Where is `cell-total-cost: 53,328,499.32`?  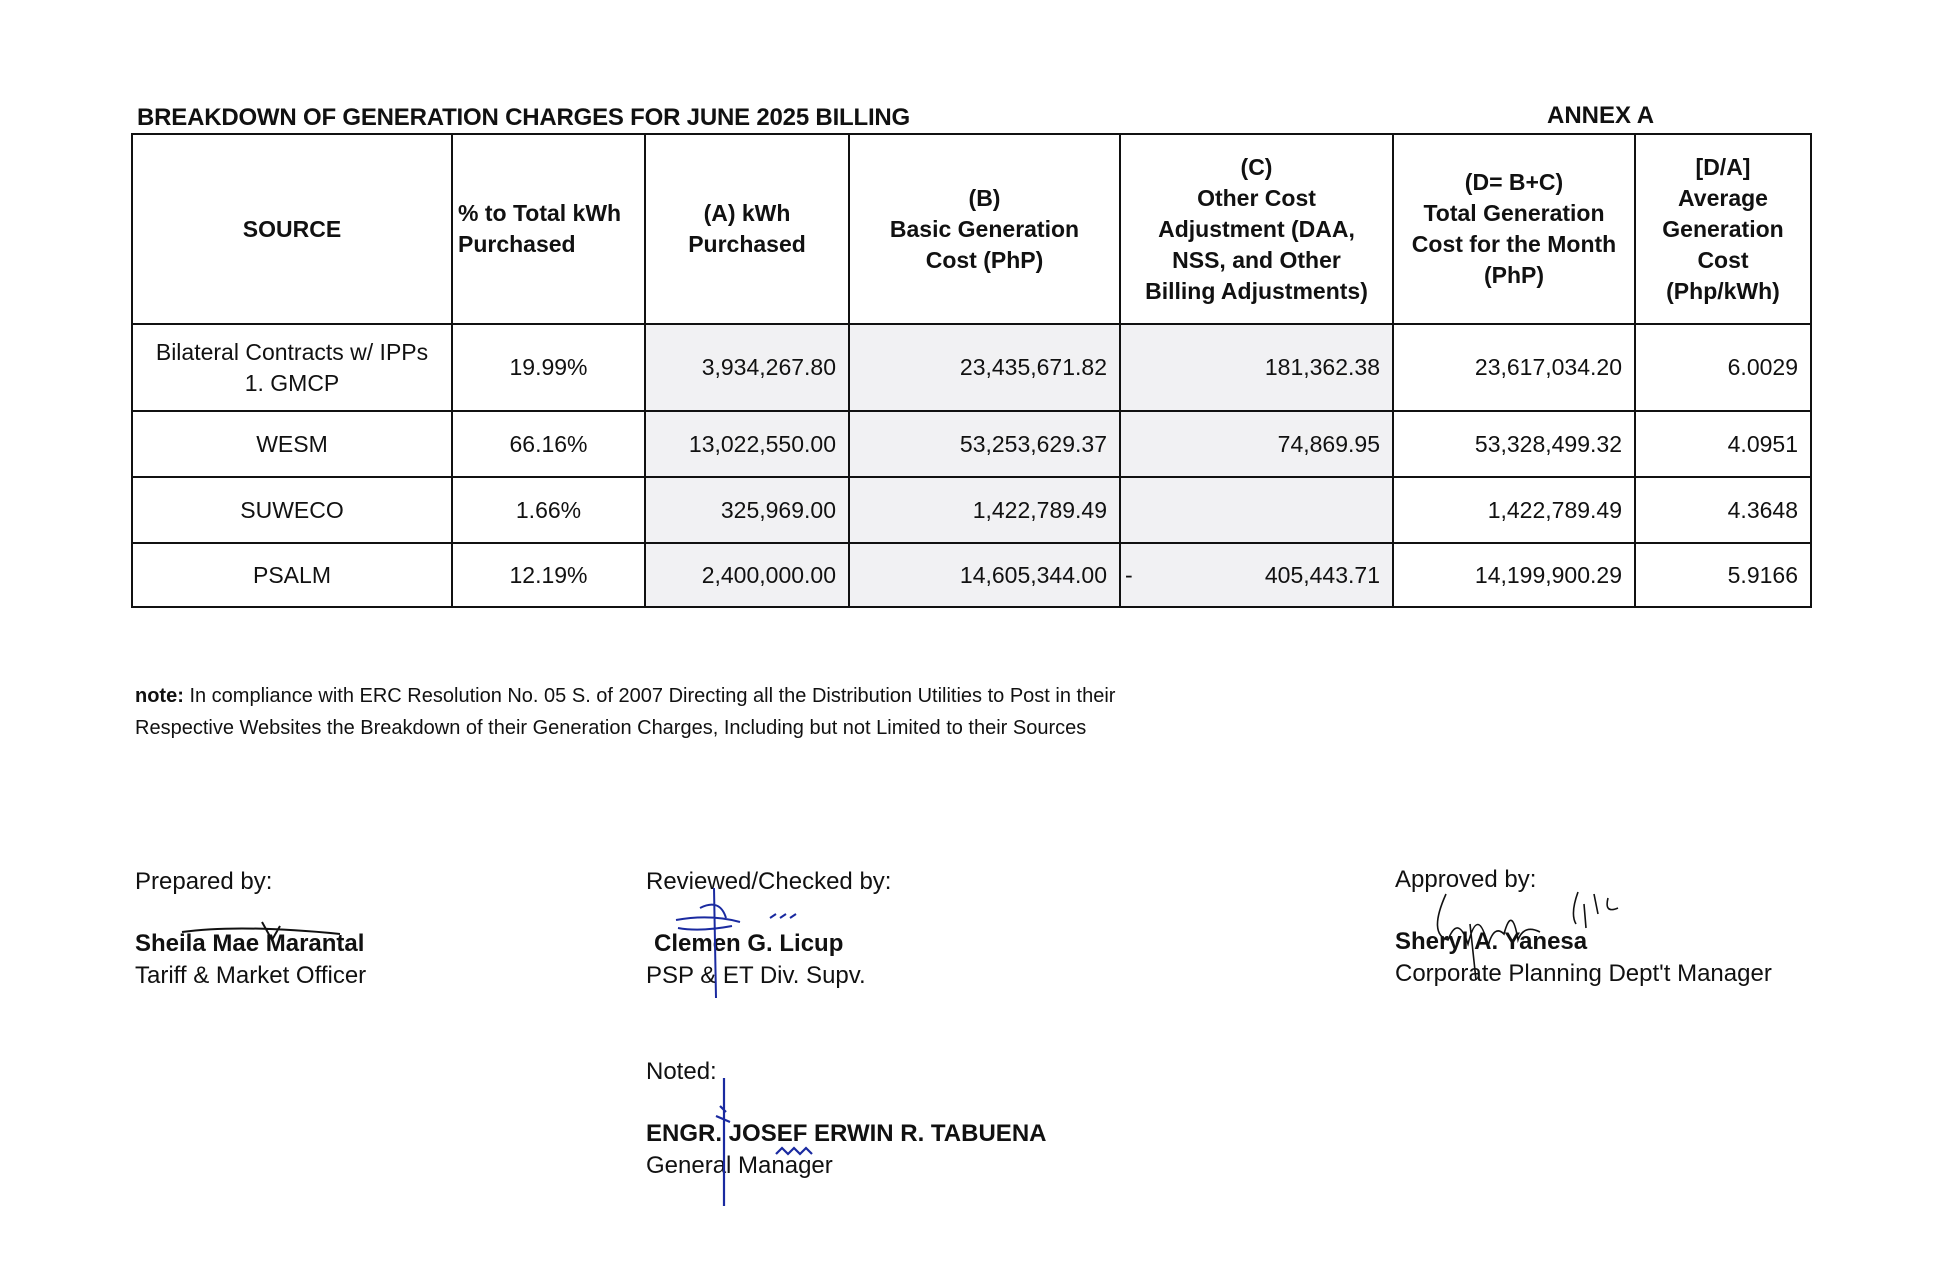
cell-total-cost: 53,328,499.32 is located at coordinates (1514, 444).